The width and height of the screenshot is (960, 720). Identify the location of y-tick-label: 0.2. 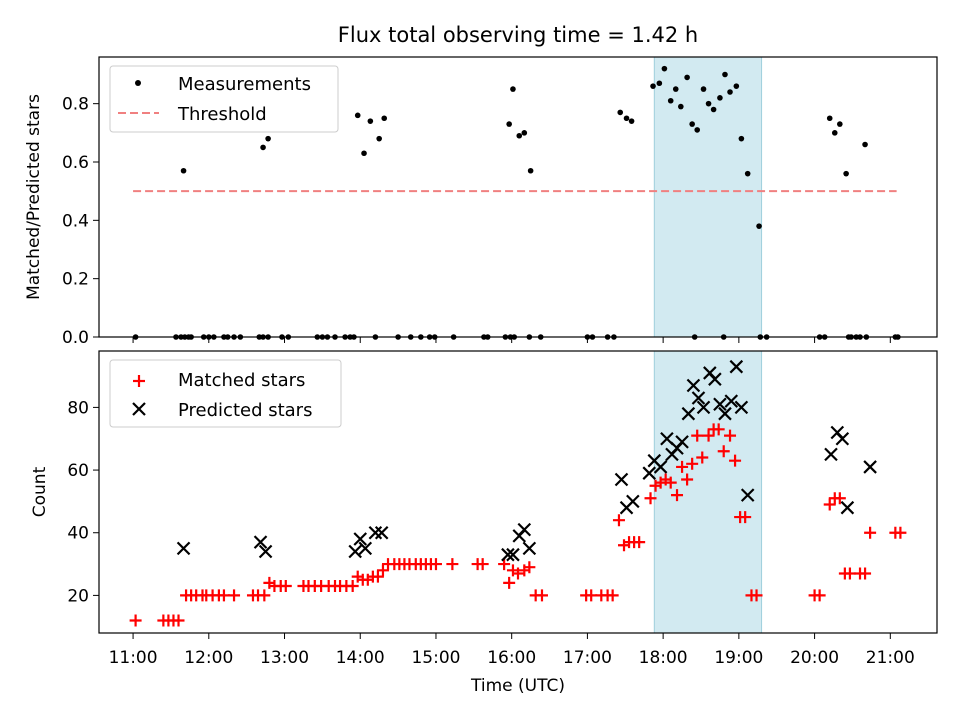
(75, 280).